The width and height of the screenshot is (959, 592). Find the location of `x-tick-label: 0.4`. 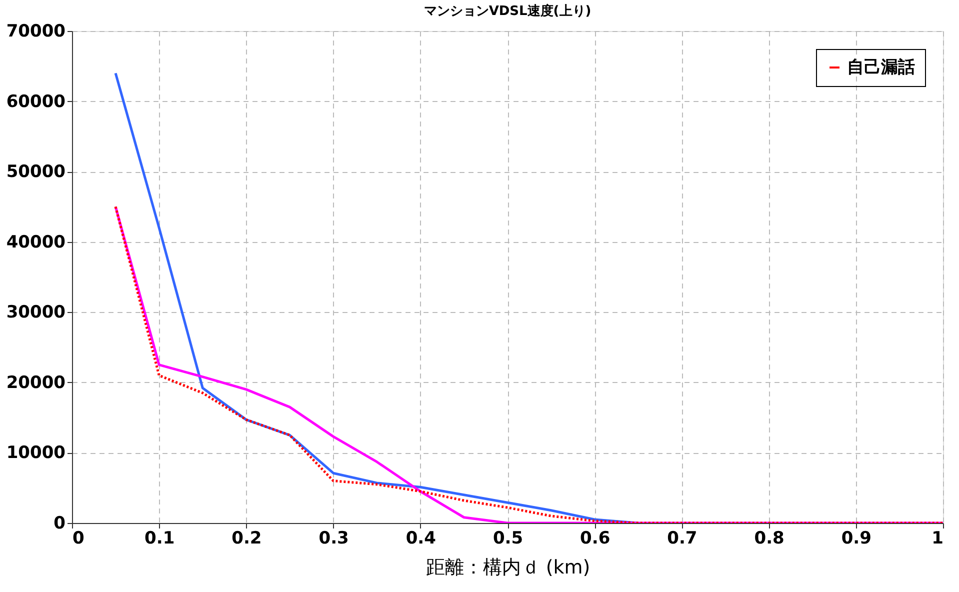

x-tick-label: 0.4 is located at coordinates (421, 538).